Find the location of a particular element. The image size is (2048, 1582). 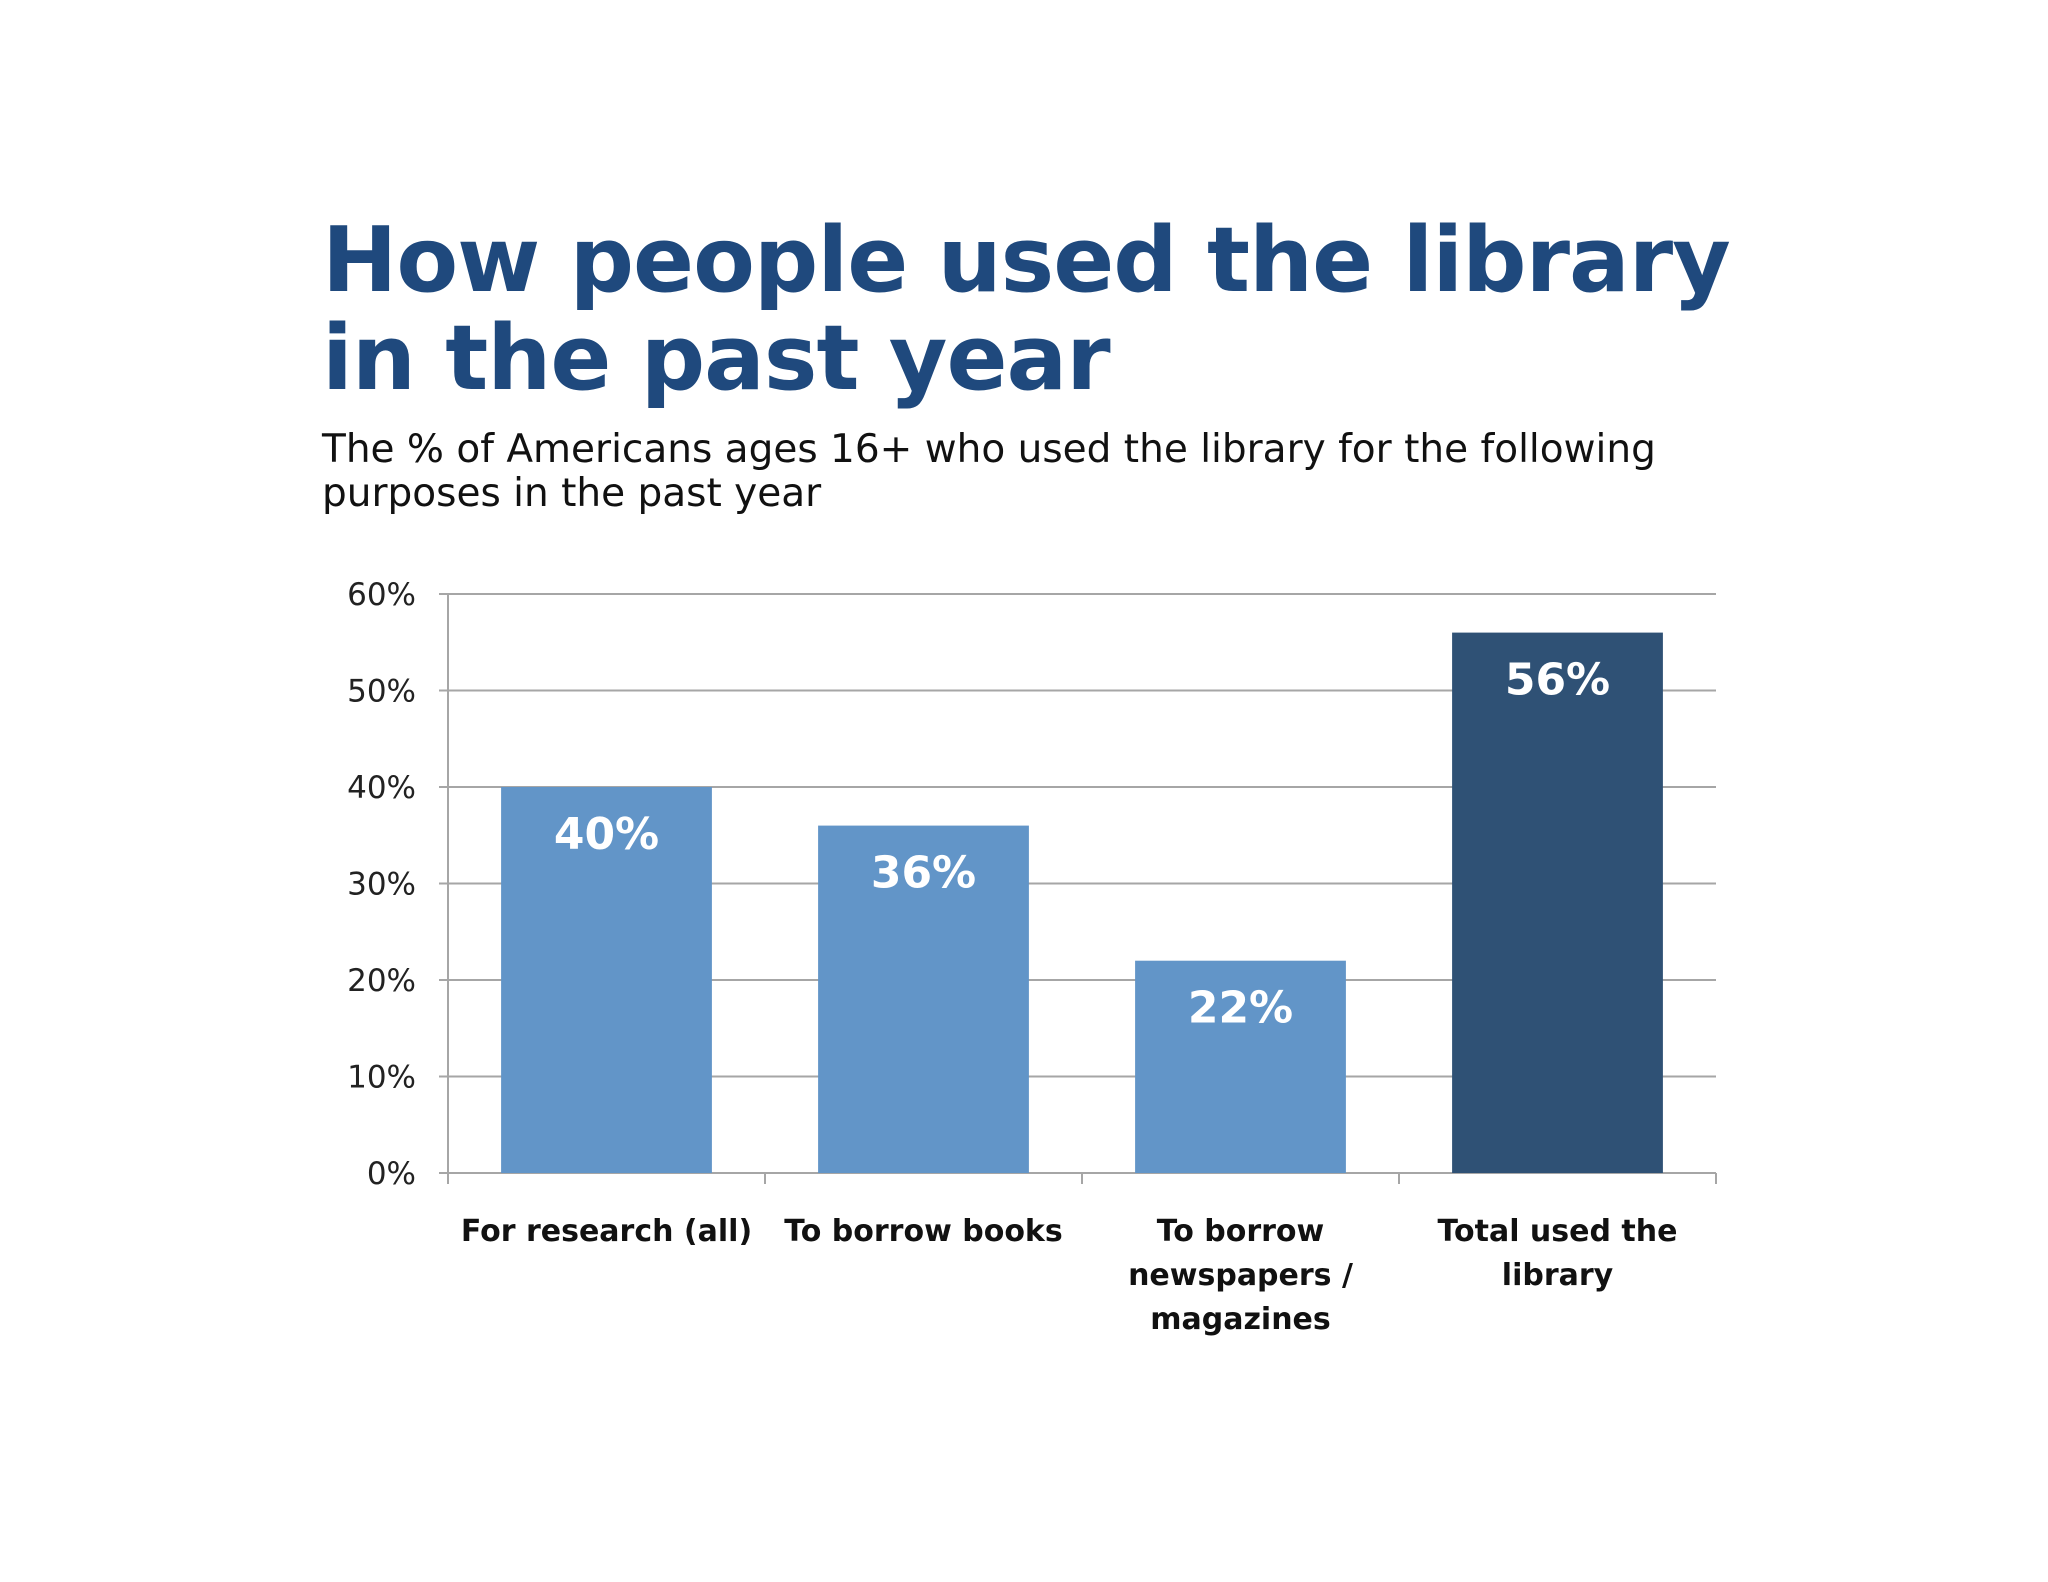

y-tick-label: 20% is located at coordinates (381, 981).